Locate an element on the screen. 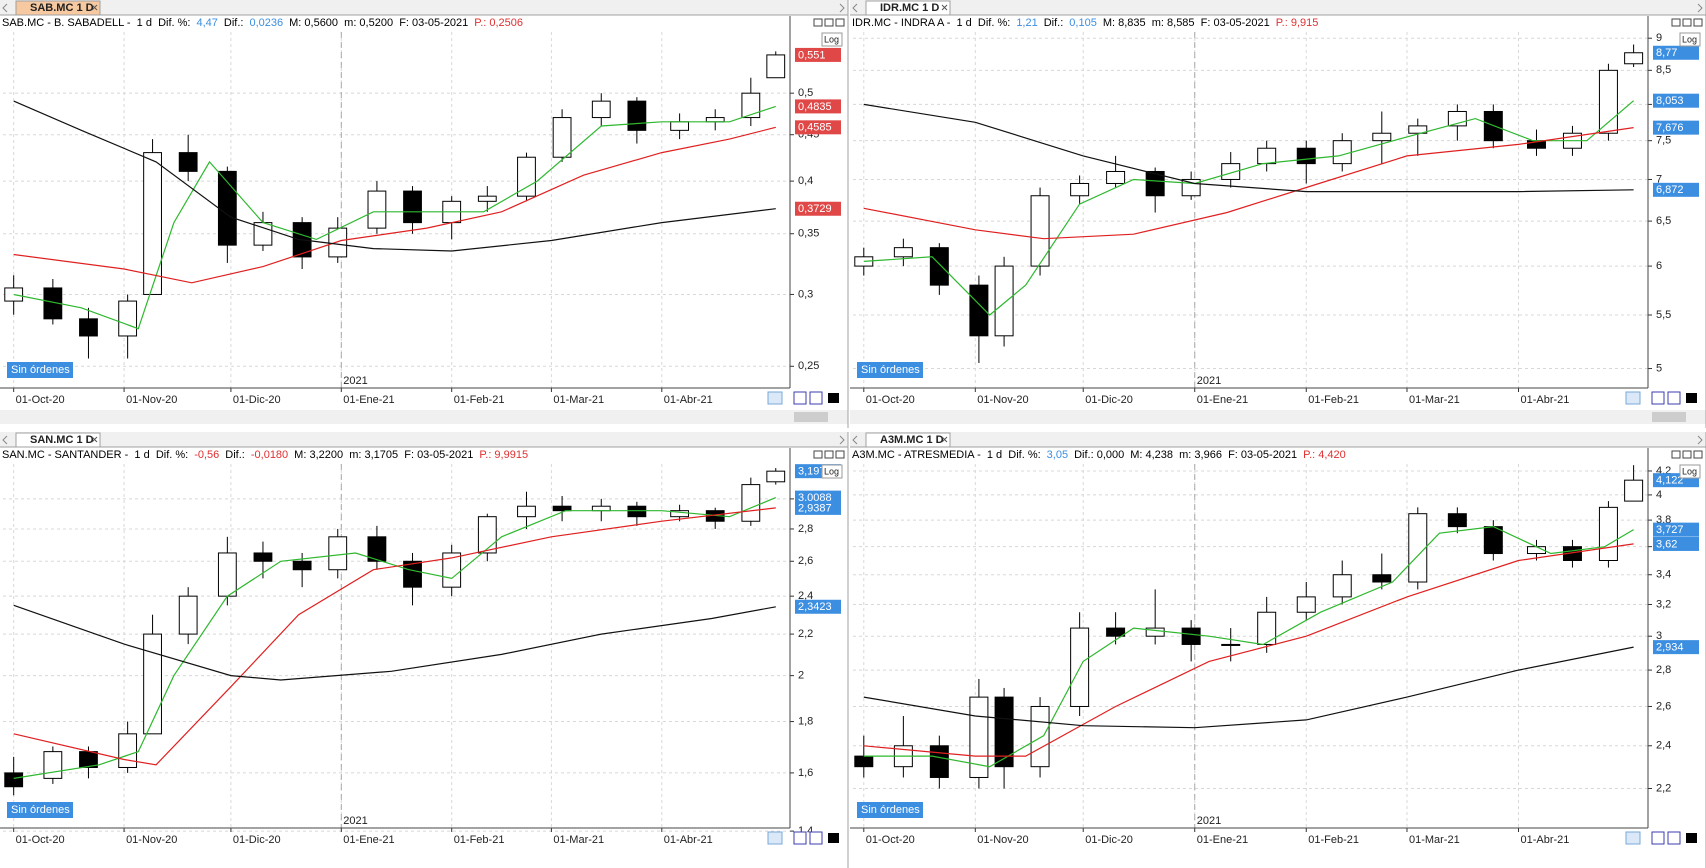  y-tick-label: 9 is located at coordinates (1659, 38).